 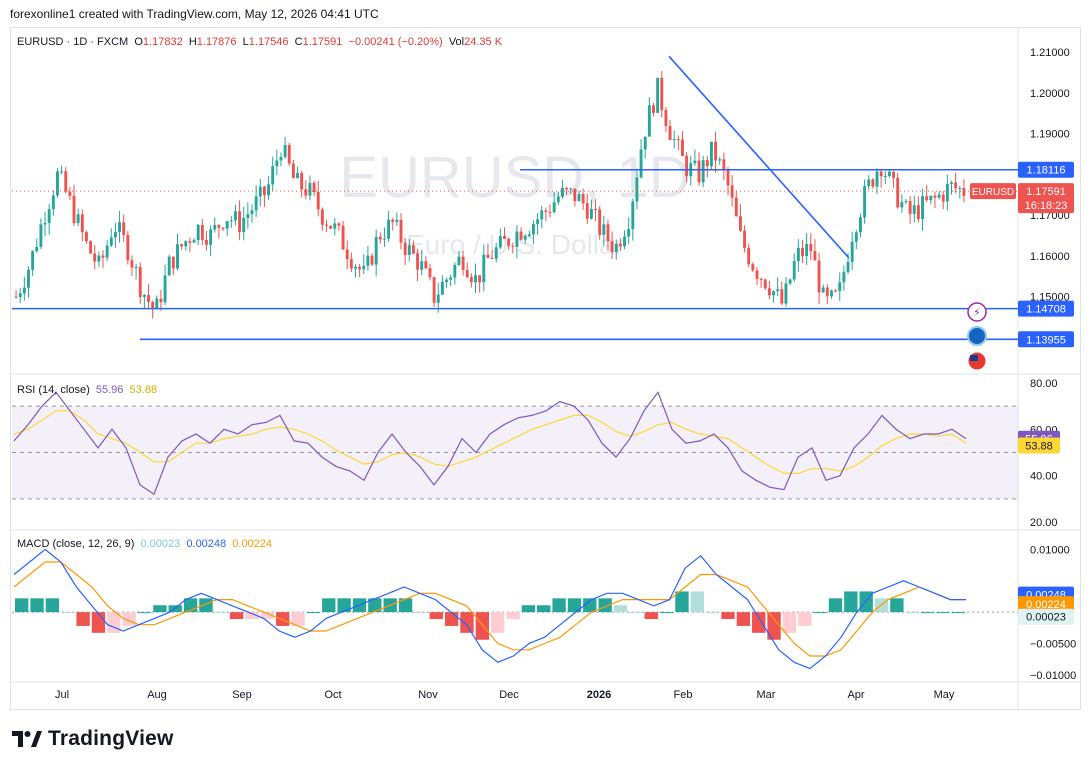 I want to click on time-axis-tick: May, so click(x=944, y=695).